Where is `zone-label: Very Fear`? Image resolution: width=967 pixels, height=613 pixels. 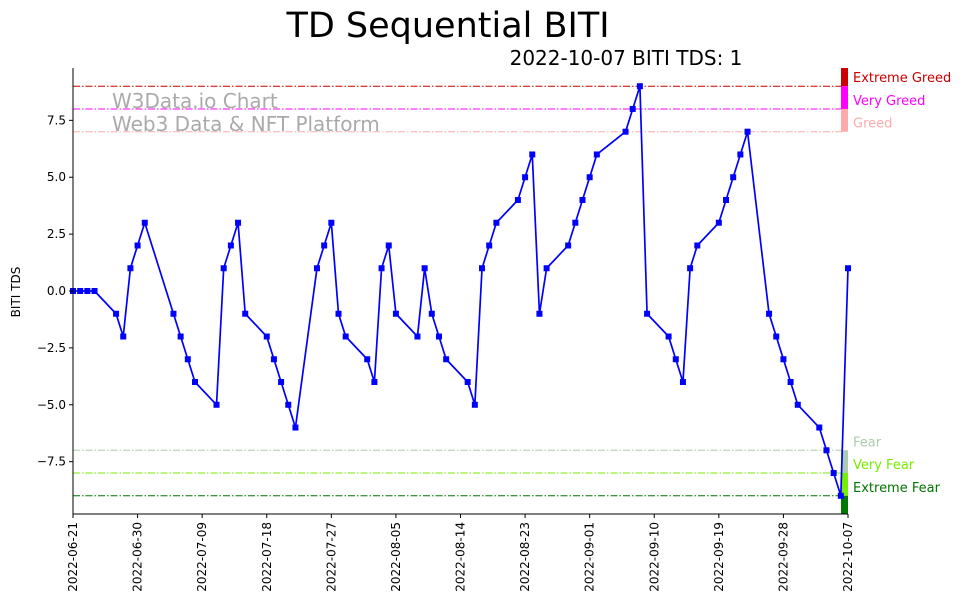
zone-label: Very Fear is located at coordinates (884, 465).